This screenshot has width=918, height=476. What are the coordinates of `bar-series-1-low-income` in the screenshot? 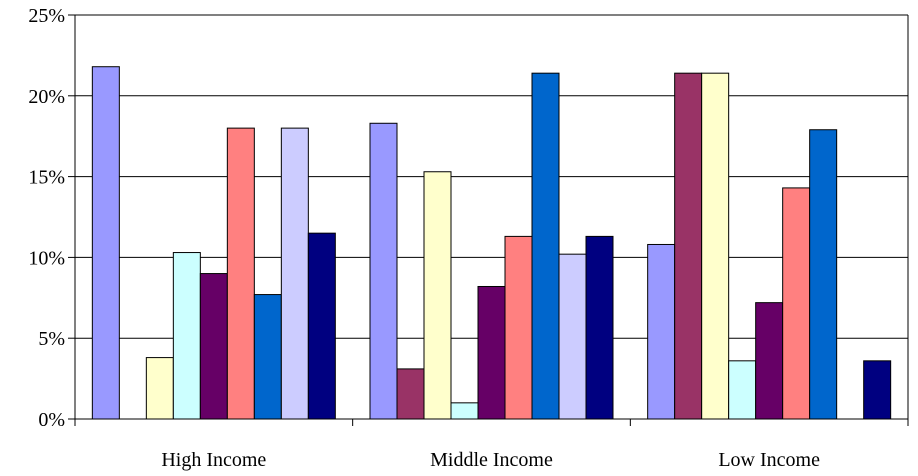 It's located at (661, 331).